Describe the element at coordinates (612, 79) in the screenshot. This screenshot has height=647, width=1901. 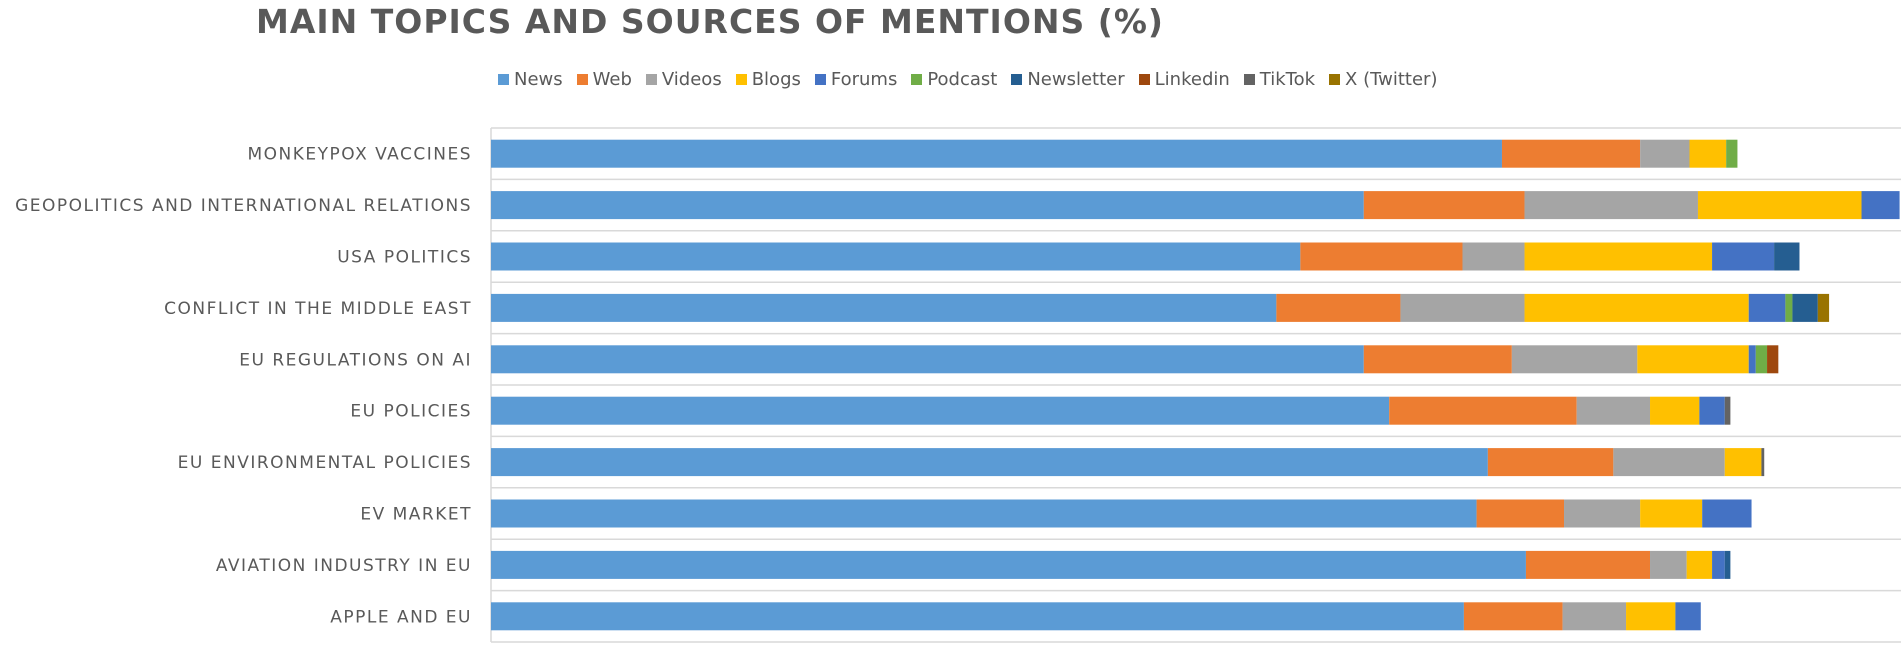
I see `legend-label: Web` at that location.